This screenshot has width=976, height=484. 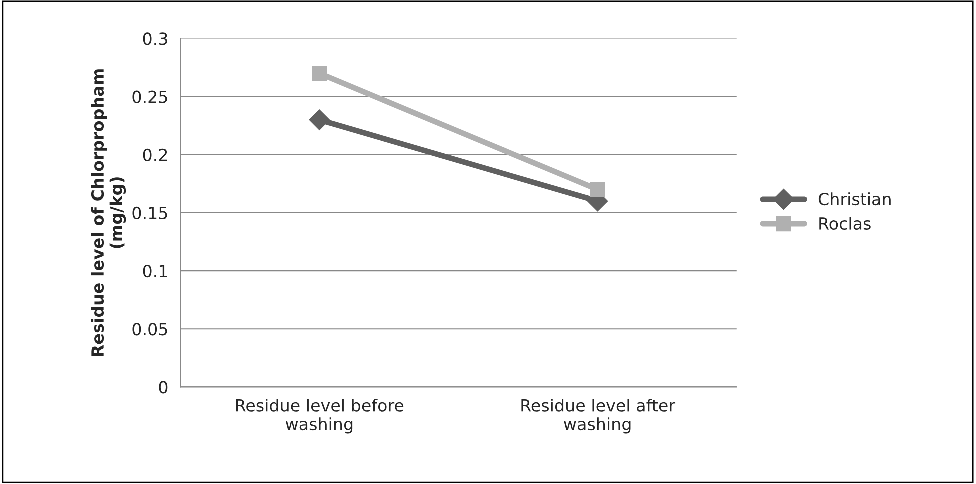 I want to click on legend-label: Christian, so click(x=854, y=199).